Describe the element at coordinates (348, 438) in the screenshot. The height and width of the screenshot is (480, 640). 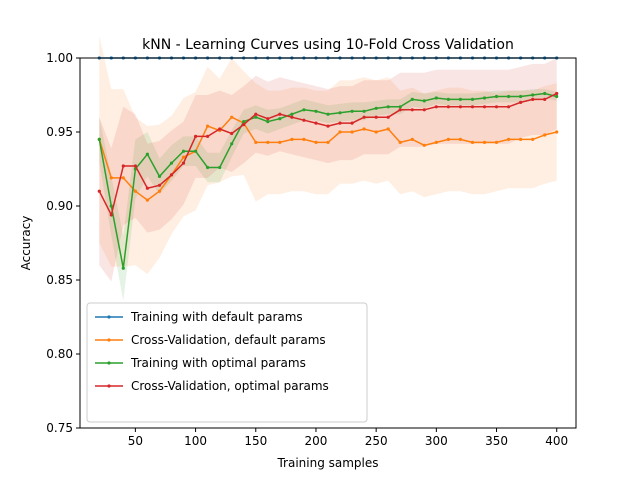
I see `x-axis-ticks: 50 100 150 200 250 300 350 400` at that location.